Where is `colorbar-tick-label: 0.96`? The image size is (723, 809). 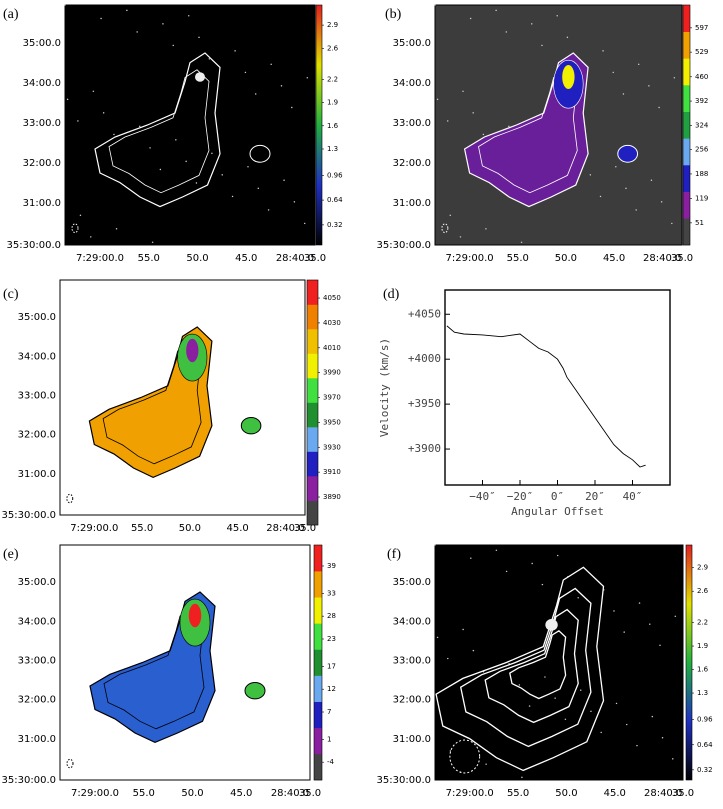
colorbar-tick-label: 0.96 is located at coordinates (335, 175).